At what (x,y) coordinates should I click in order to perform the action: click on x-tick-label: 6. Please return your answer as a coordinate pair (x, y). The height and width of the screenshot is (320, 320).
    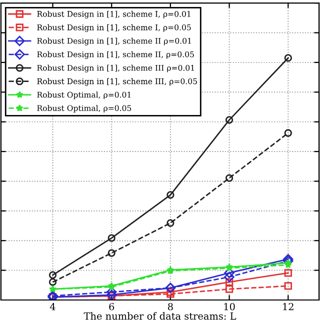
    Looking at the image, I should click on (111, 306).